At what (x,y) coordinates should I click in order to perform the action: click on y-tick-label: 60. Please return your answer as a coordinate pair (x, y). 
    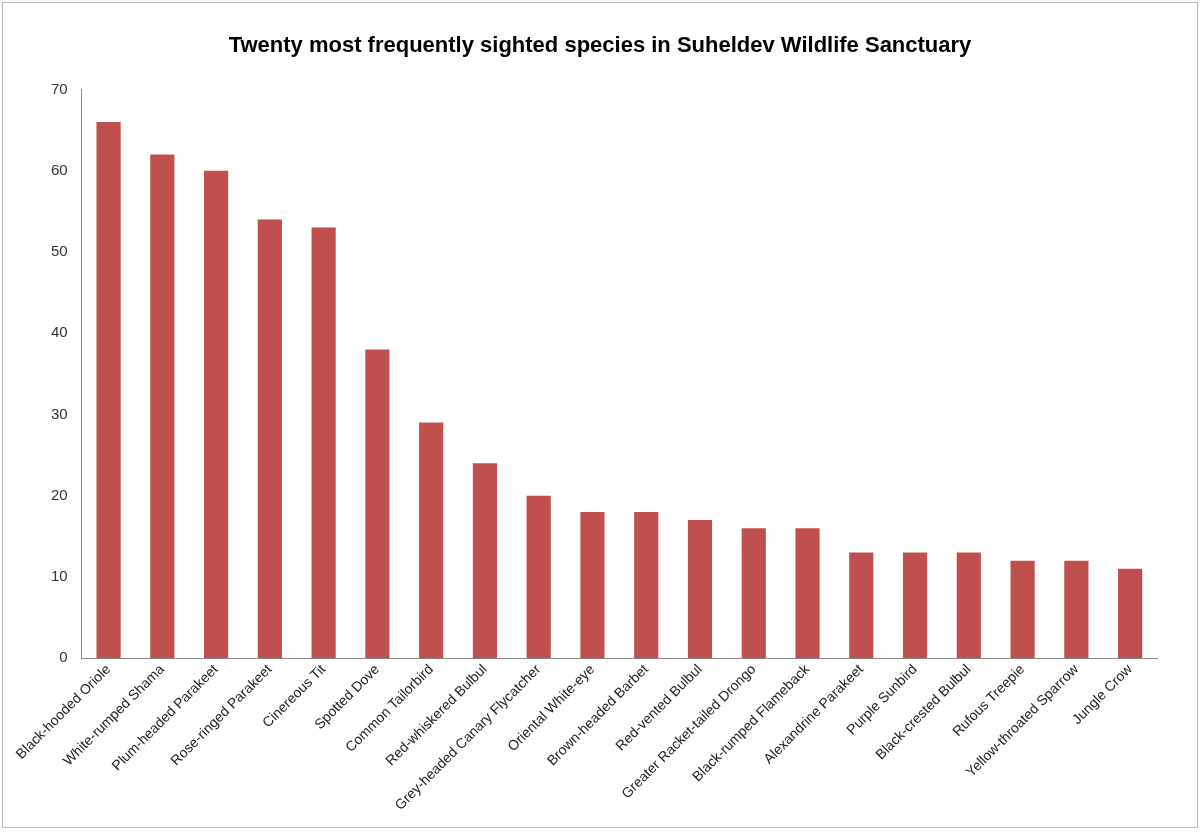
    Looking at the image, I should click on (59, 169).